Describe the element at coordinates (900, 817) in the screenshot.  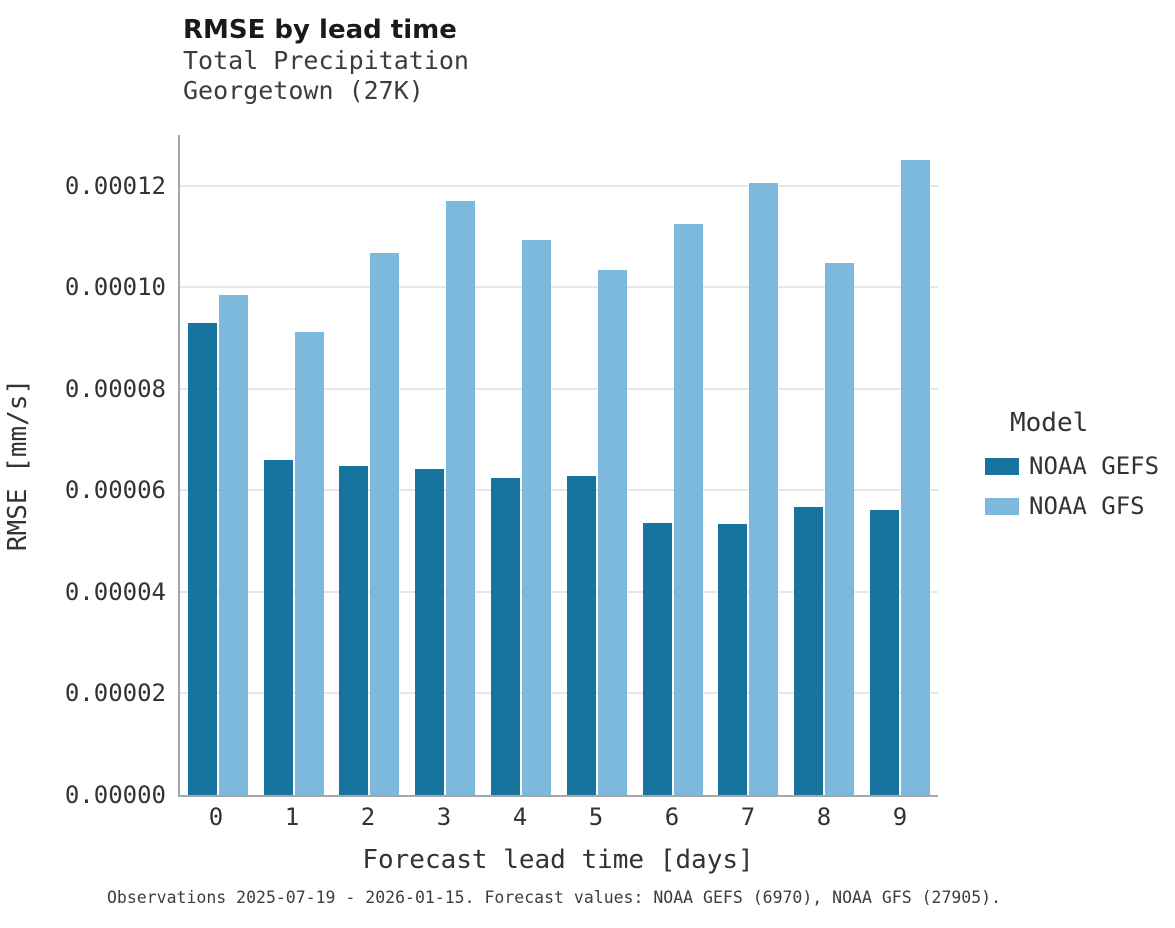
I see `x-tick-label: 9` at that location.